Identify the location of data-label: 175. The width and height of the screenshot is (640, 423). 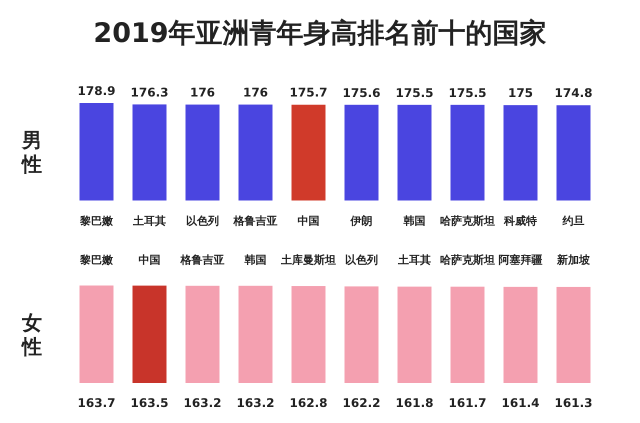
(521, 93).